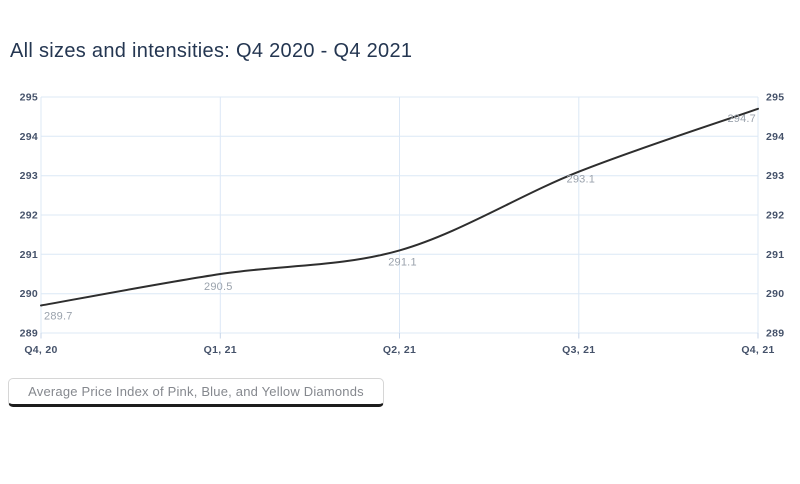 Image resolution: width=800 pixels, height=484 pixels. Describe the element at coordinates (402, 262) in the screenshot. I see `data-point-label: 291.1` at that location.